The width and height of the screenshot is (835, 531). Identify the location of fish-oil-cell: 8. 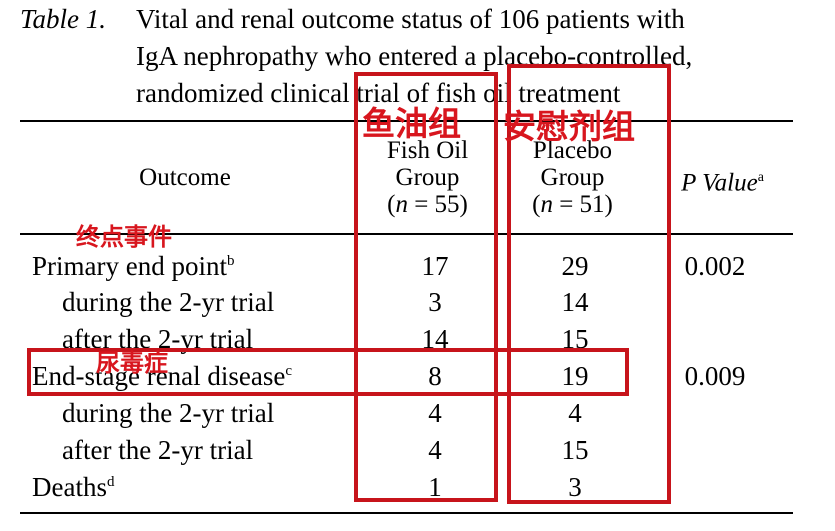
(435, 376).